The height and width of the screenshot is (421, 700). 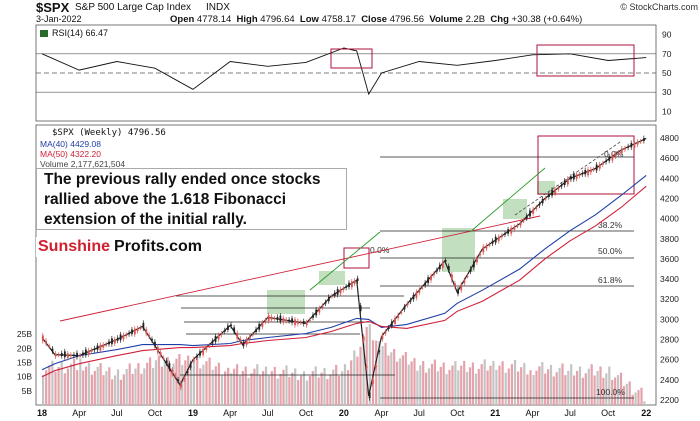 I want to click on rsi-highlight-box, so click(x=351, y=58).